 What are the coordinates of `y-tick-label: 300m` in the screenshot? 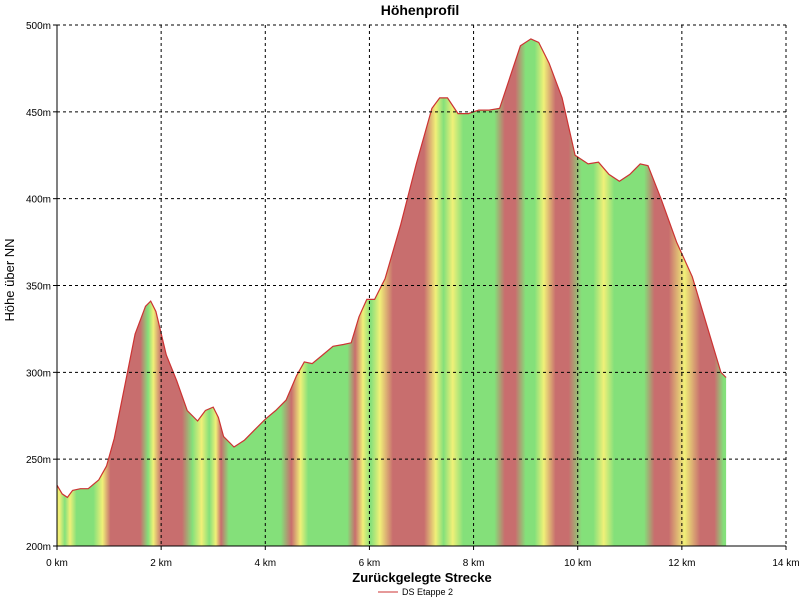 It's located at (38, 373).